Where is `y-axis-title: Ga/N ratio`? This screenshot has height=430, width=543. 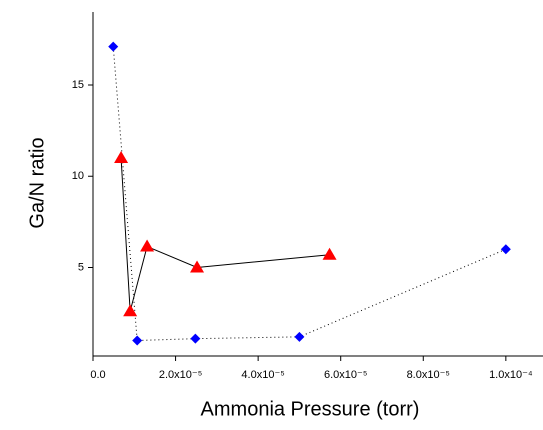 y-axis-title: Ga/N ratio is located at coordinates (37, 182).